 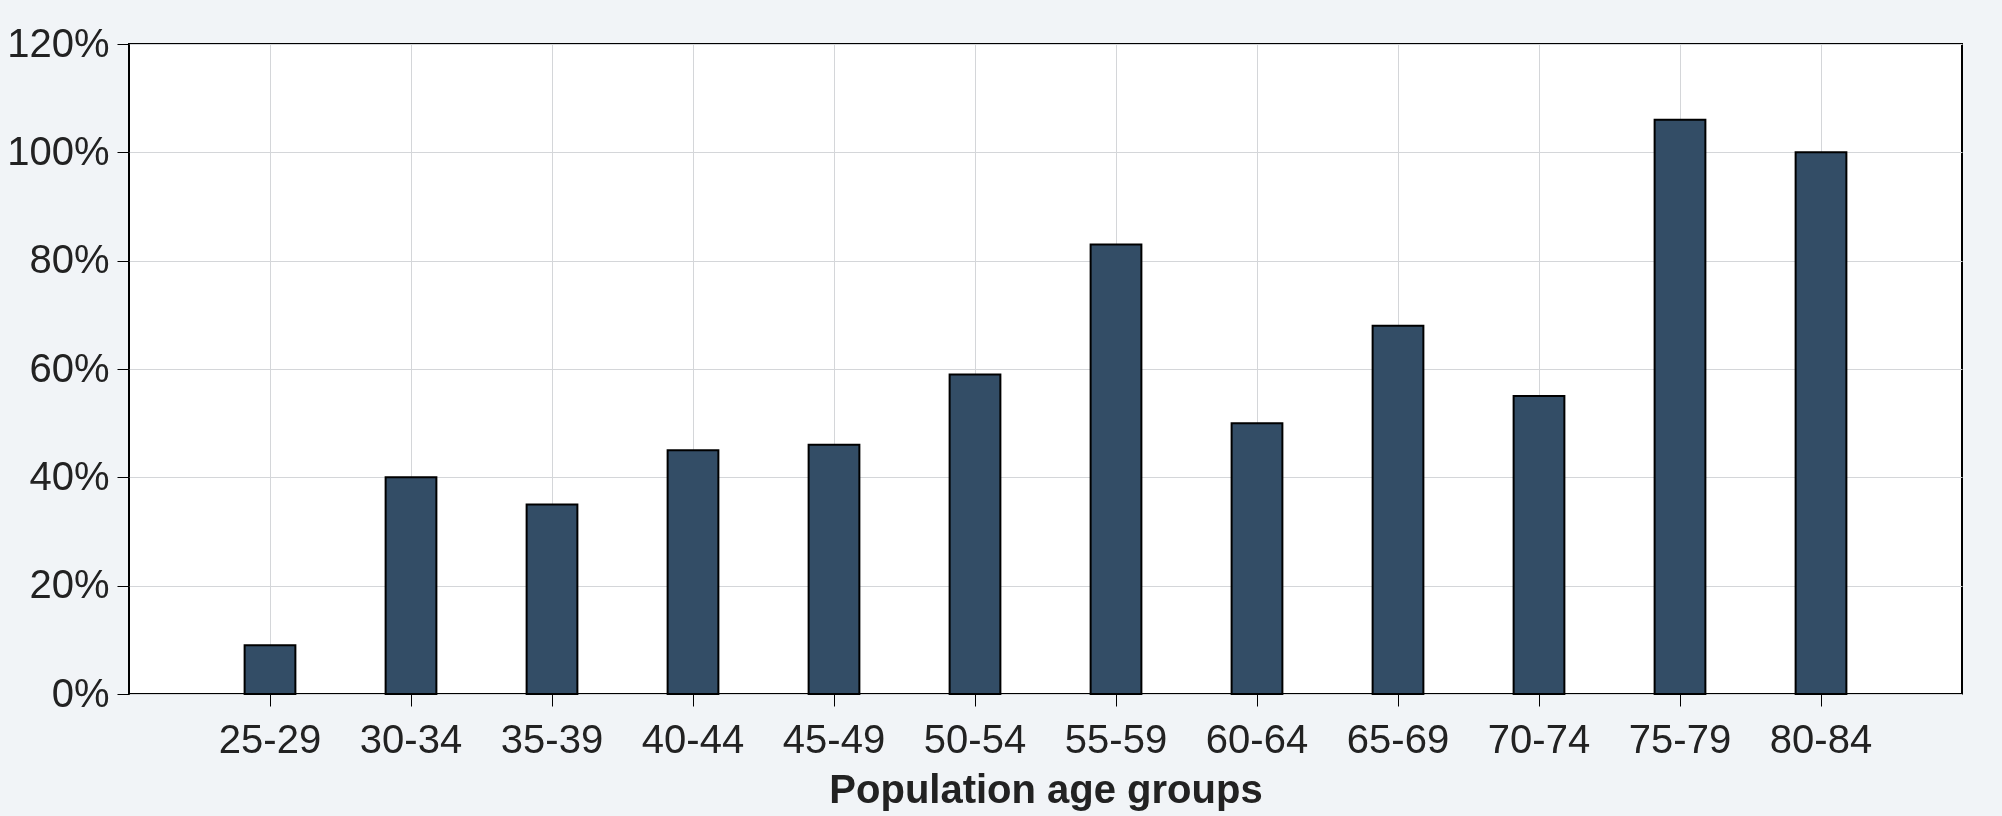 I want to click on x-tick-label: 45-49, so click(x=834, y=738).